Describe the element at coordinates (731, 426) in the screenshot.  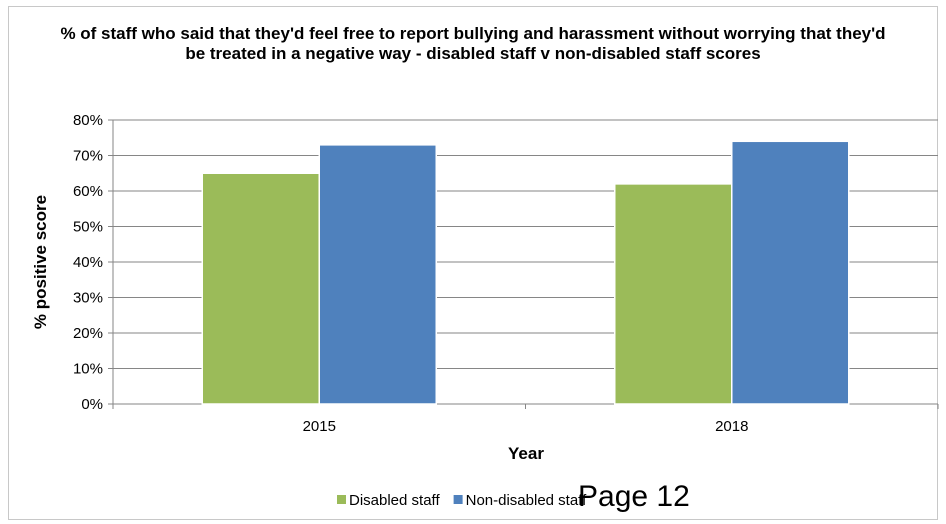
I see `x-tick-label: 2018` at that location.